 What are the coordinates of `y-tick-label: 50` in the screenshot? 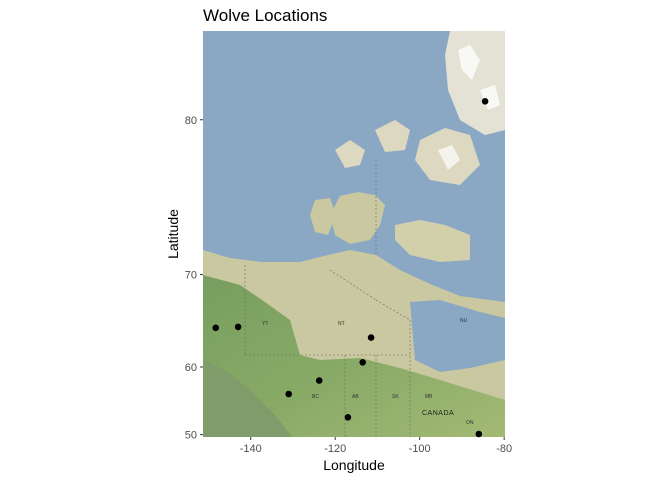 It's located at (191, 436).